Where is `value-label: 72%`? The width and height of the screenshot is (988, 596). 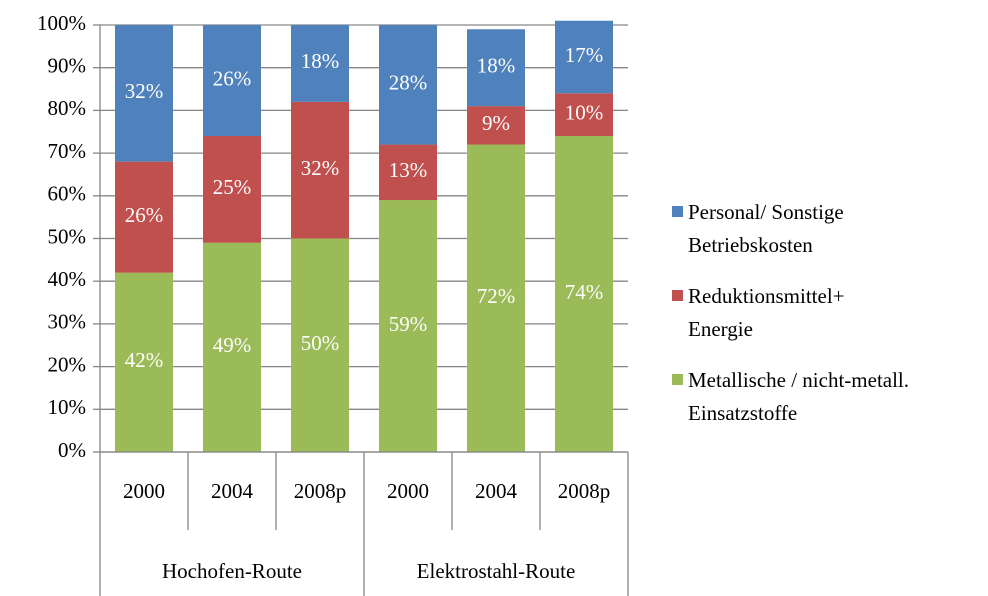 value-label: 72% is located at coordinates (496, 296).